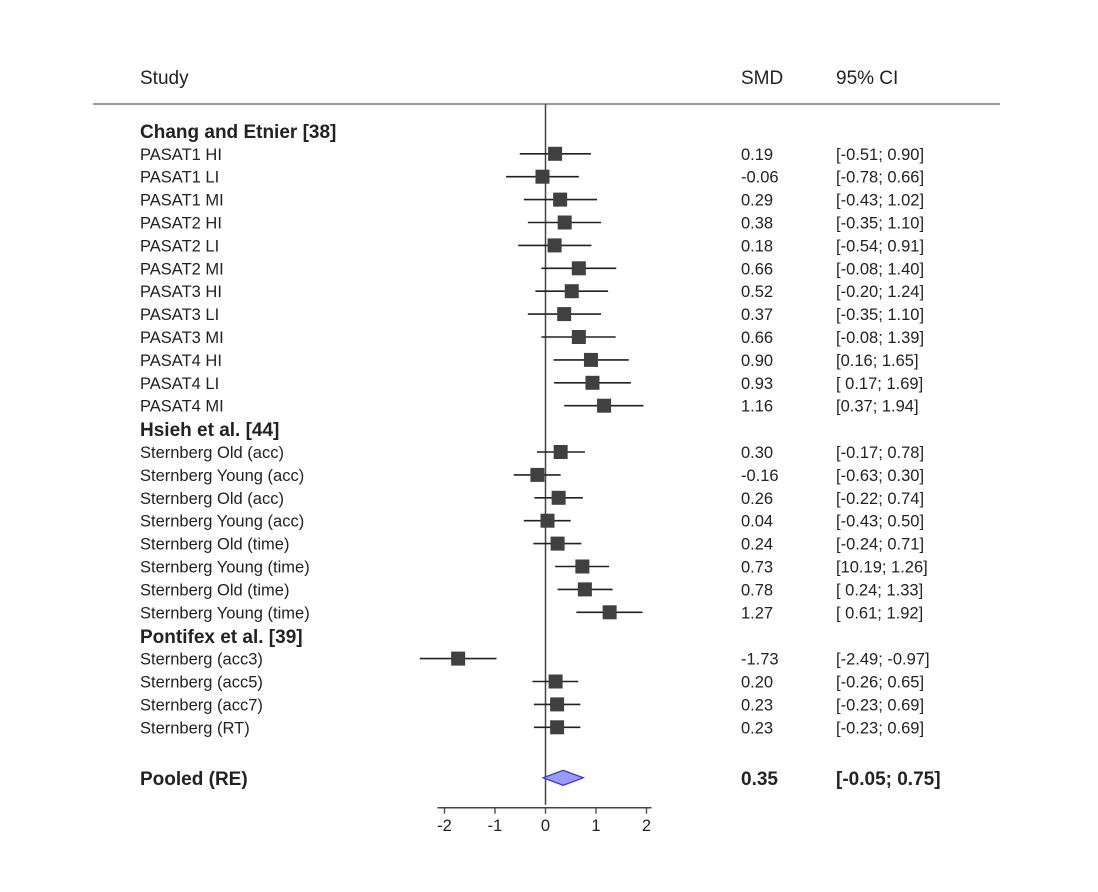  What do you see at coordinates (182, 269) in the screenshot?
I see `study-label: PASAT2 MI` at bounding box center [182, 269].